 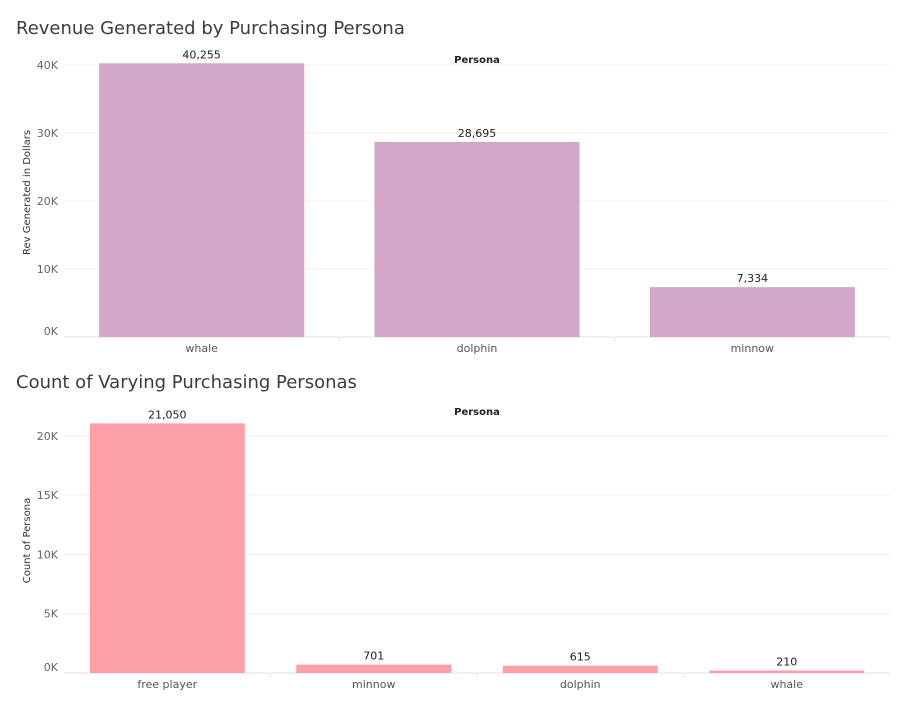 What do you see at coordinates (51, 667) in the screenshot?
I see `chart-2-y-tick-label: 0K` at bounding box center [51, 667].